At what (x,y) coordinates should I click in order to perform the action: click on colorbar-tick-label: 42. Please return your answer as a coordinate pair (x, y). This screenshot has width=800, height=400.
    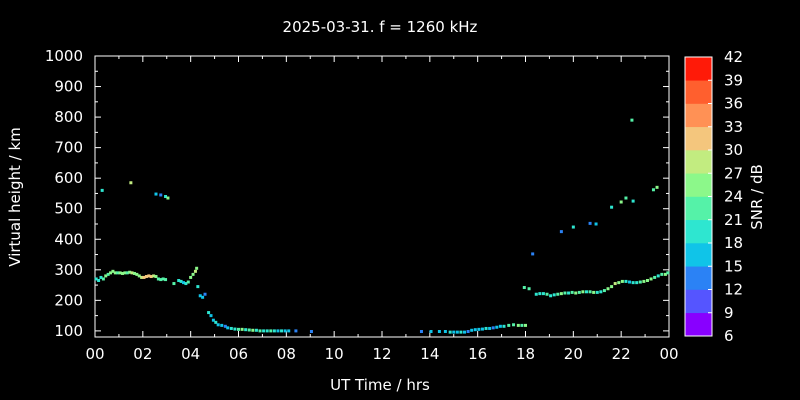
    Looking at the image, I should click on (733, 57).